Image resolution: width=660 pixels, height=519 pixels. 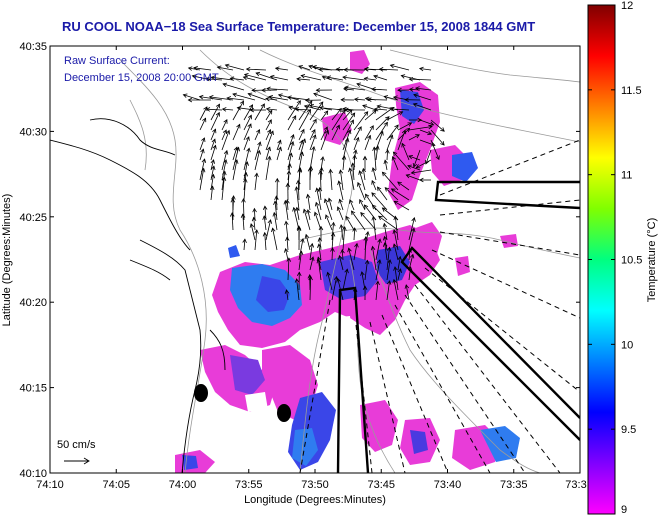 I want to click on colorbar-tick-label: 10, so click(x=627, y=345).